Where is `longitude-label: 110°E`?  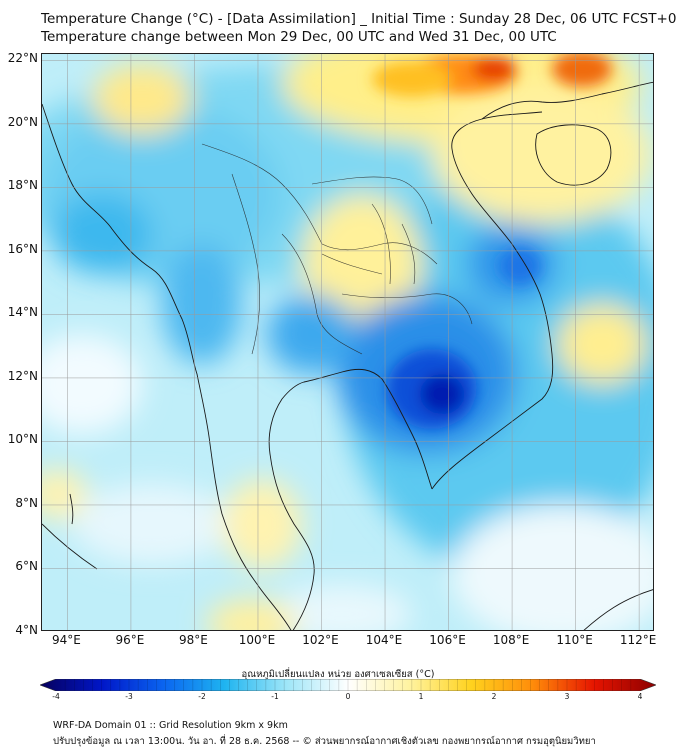
longitude-label: 110°E is located at coordinates (574, 640).